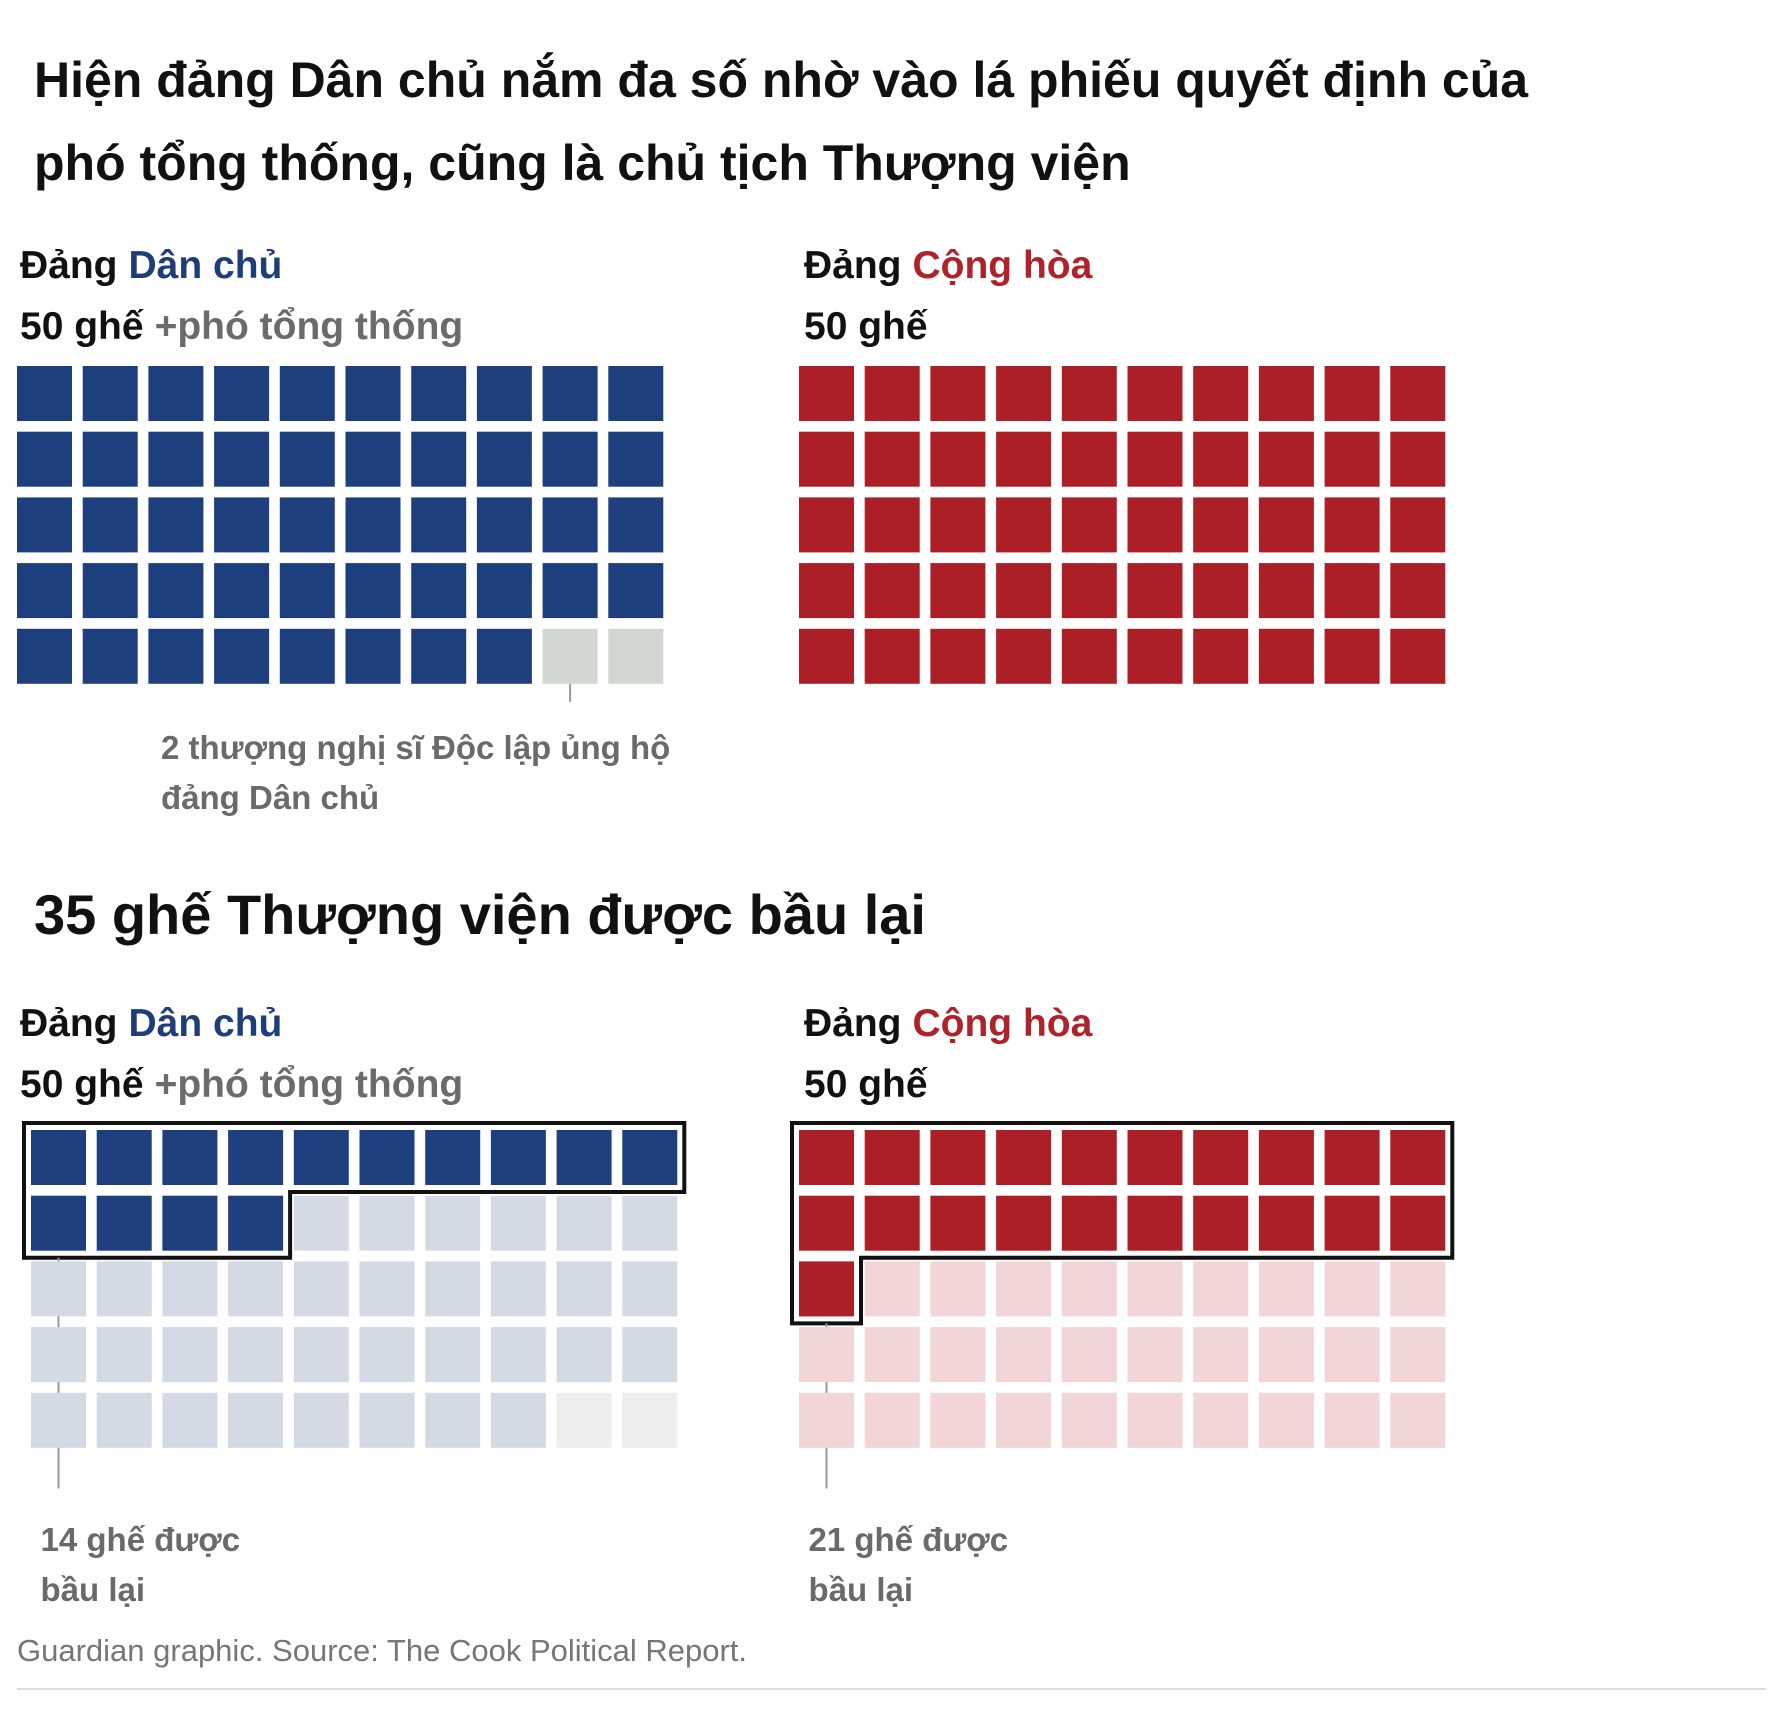 Image resolution: width=1773 pixels, height=1726 pixels. What do you see at coordinates (151, 1023) in the screenshot?
I see `panel-header: Đảng Dân chủ` at bounding box center [151, 1023].